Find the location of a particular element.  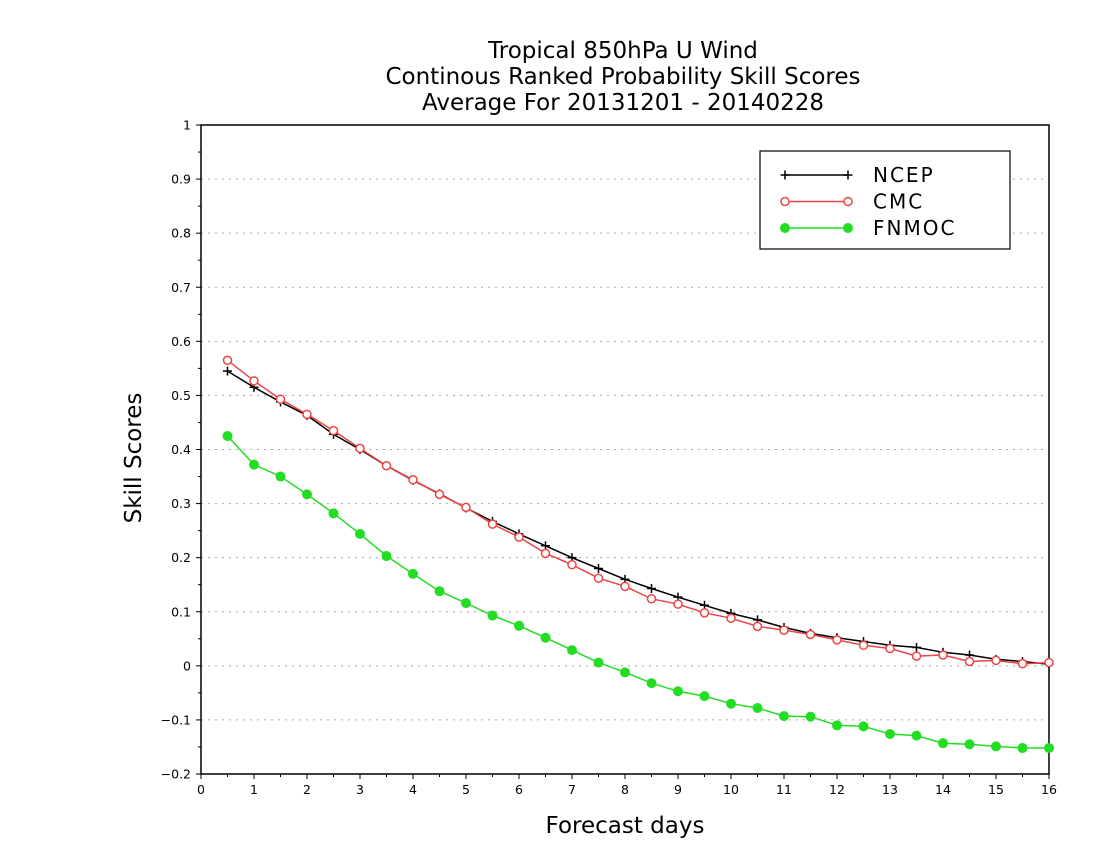

y-tick-label: −0.2 is located at coordinates (176, 774).